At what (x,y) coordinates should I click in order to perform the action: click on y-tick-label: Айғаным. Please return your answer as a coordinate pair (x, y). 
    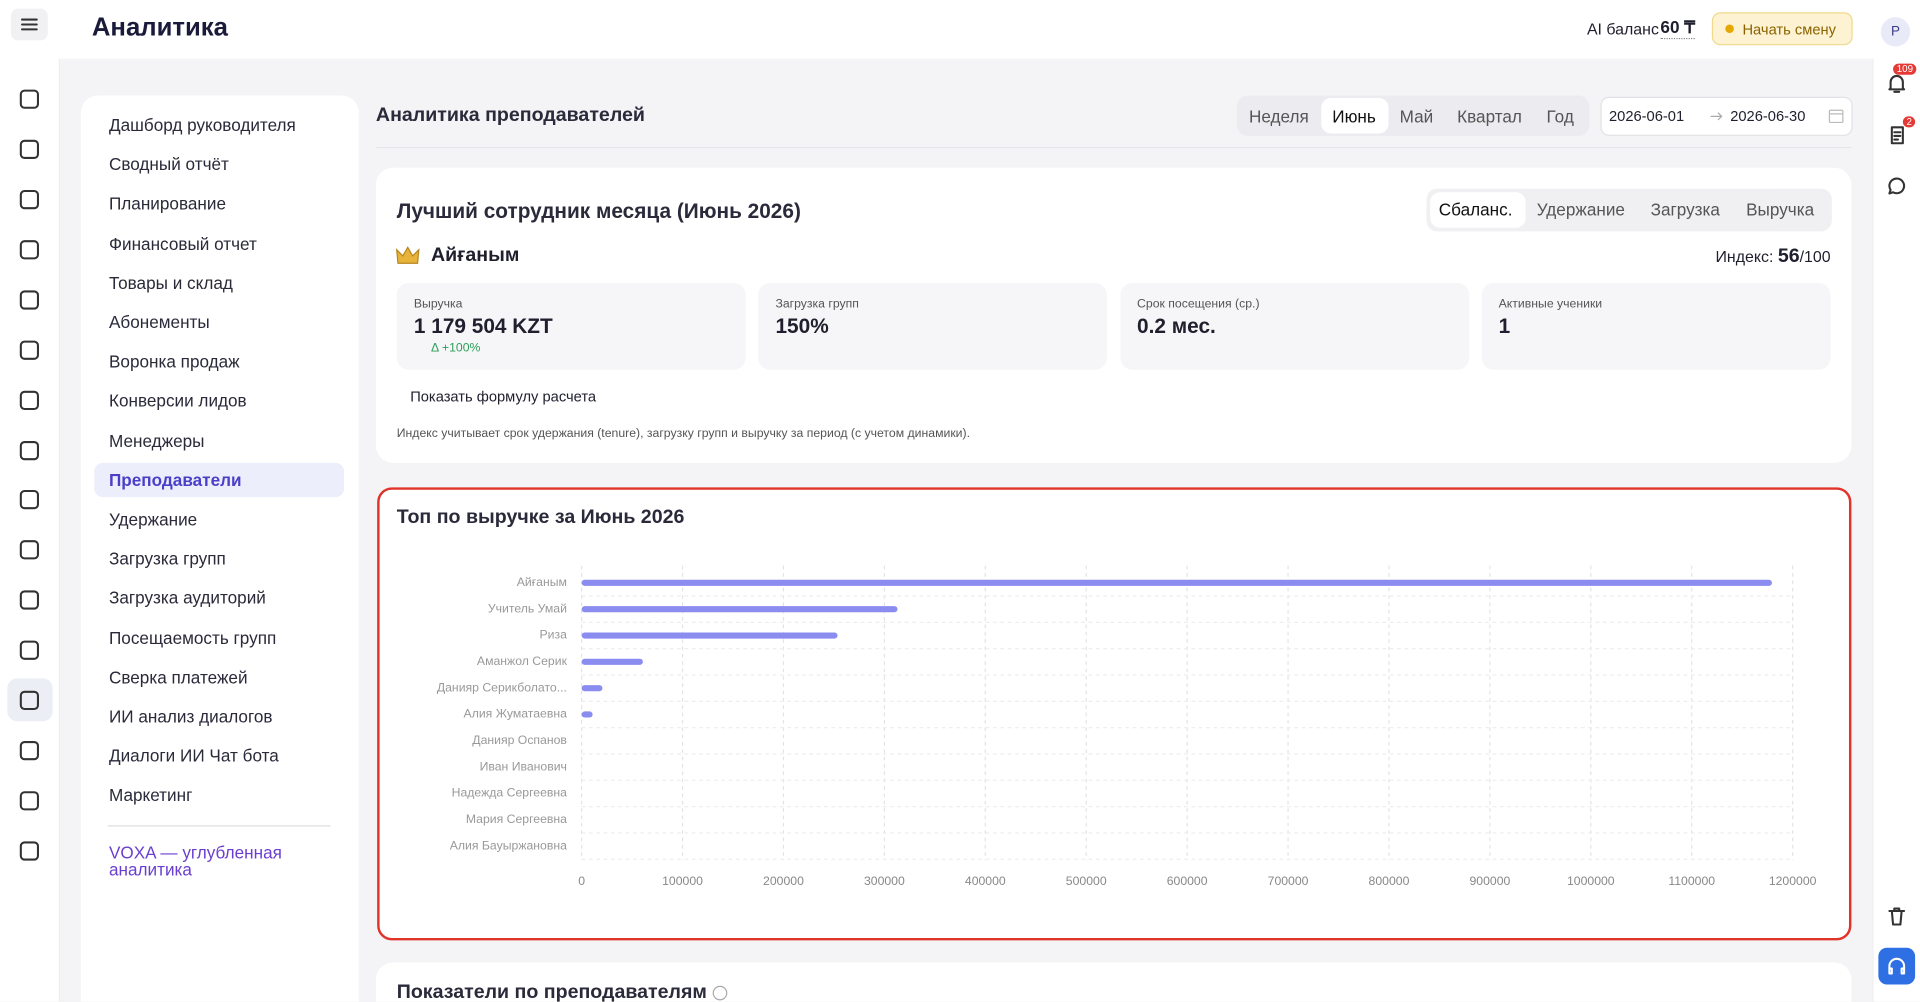
    Looking at the image, I should click on (542, 582).